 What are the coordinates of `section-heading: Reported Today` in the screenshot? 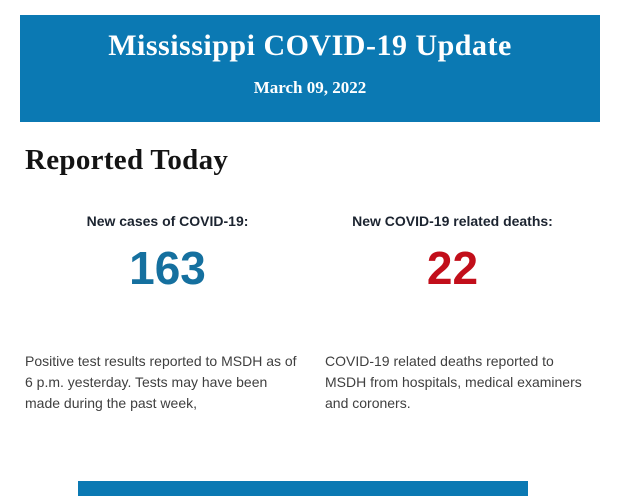 It's located at (127, 160).